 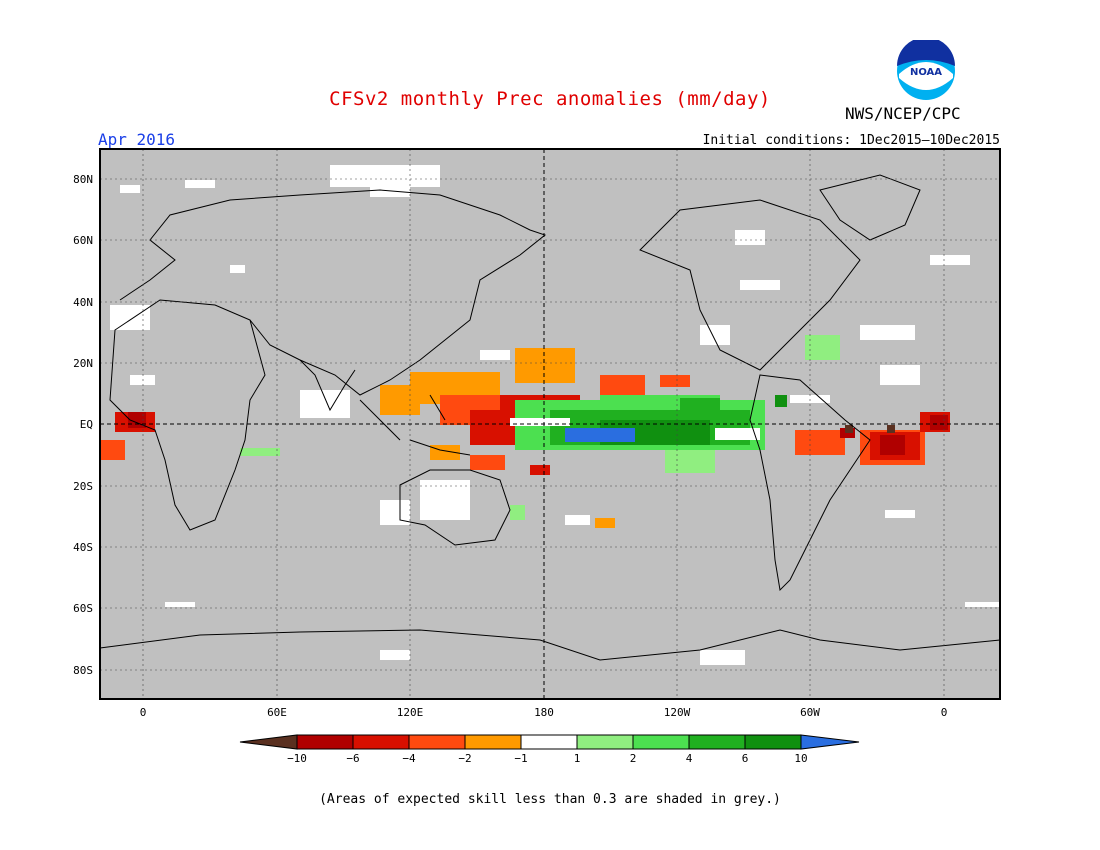 What do you see at coordinates (520, 758) in the screenshot?
I see `colorbar-label: −1` at bounding box center [520, 758].